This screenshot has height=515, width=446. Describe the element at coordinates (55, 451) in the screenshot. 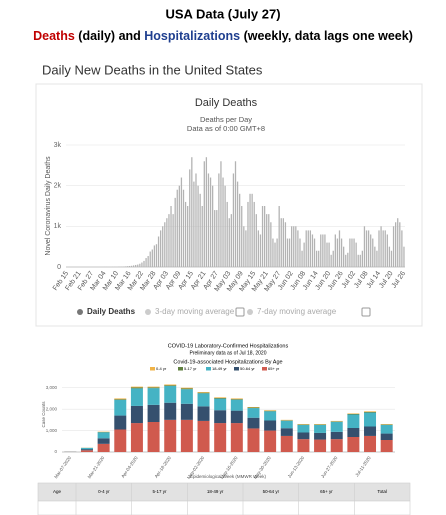

I see `y-tick-label: 0` at that location.